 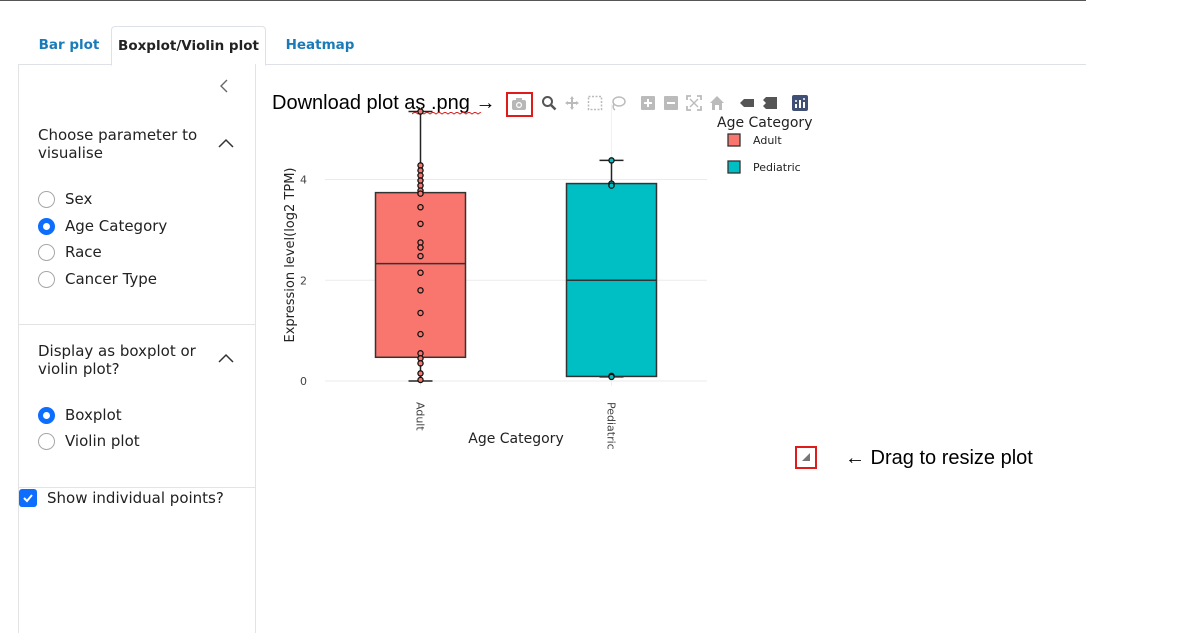 I want to click on radio-age-category: Age Category, so click(x=102, y=226).